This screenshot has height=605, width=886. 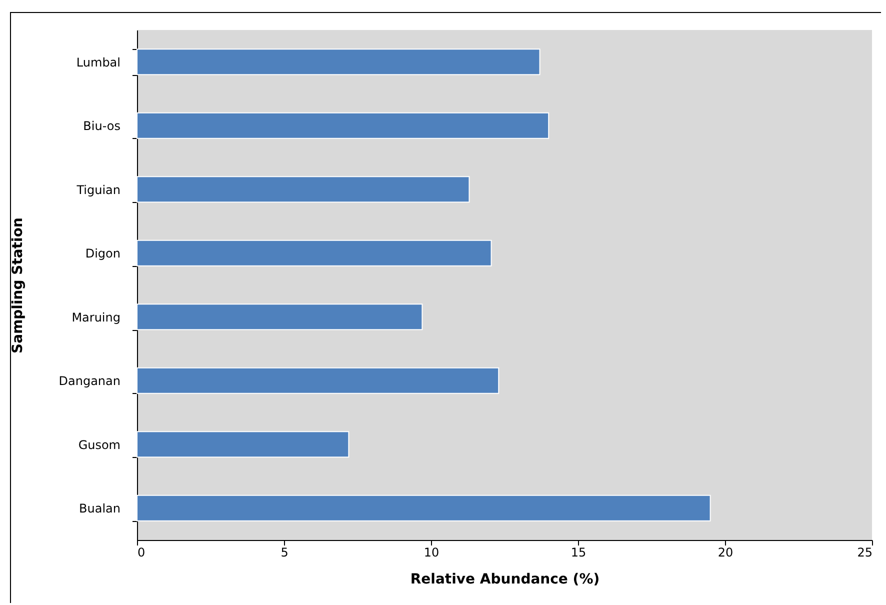 I want to click on y-tick-label: Tiguian, so click(x=98, y=189).